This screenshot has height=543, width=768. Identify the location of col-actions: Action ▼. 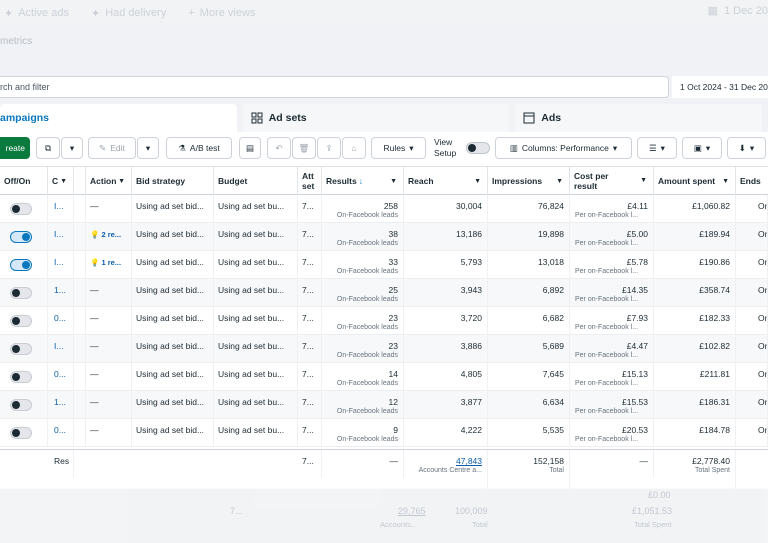
(109, 181).